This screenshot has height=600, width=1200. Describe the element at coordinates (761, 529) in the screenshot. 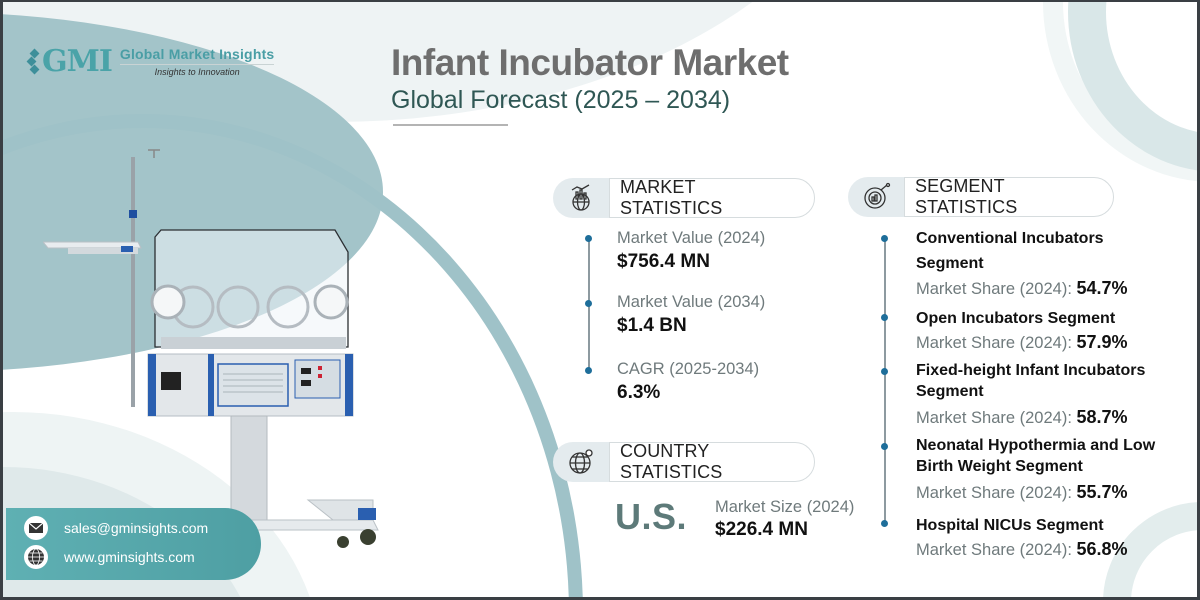

I see `country-market-size: $226.4 MN` at that location.